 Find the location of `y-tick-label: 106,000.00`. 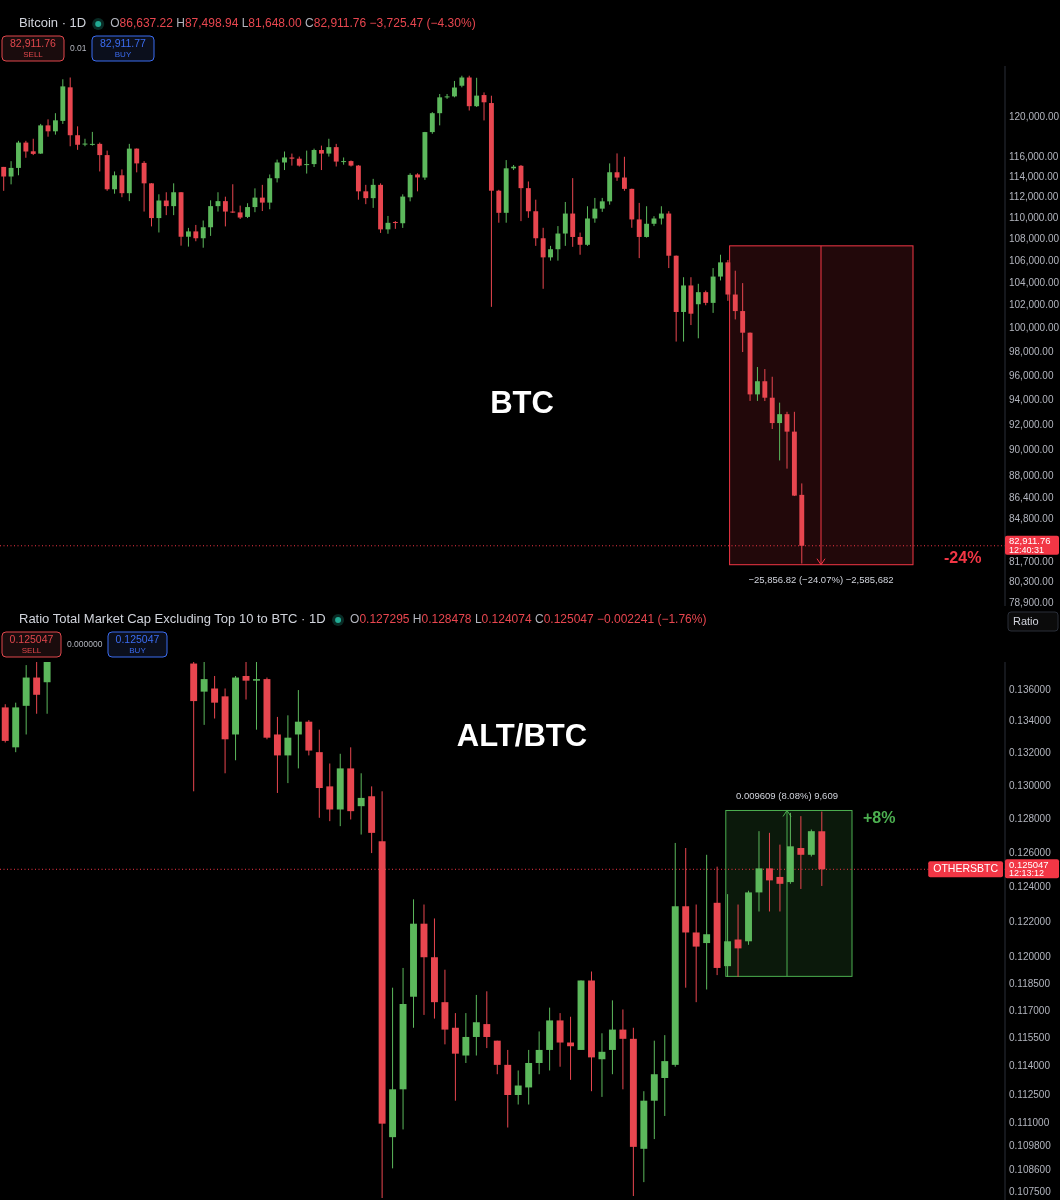

y-tick-label: 106,000.00 is located at coordinates (1034, 260).